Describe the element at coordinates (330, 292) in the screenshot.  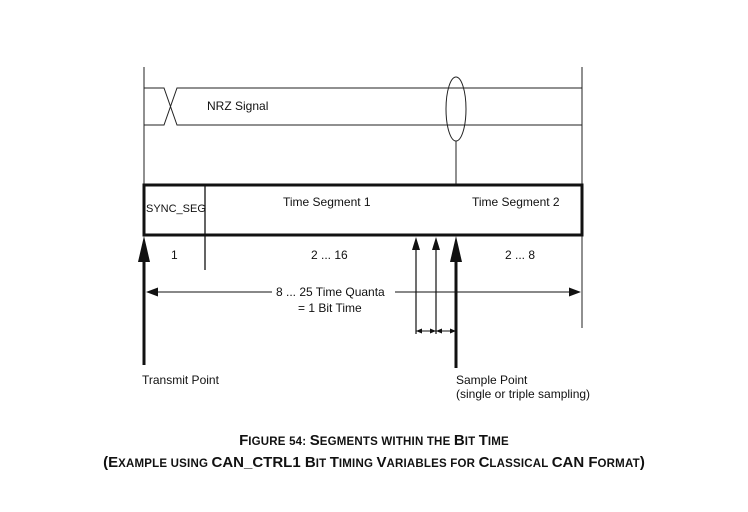
I see `bit-time-quanta-label: 8 ... 25 Time Quanta` at that location.